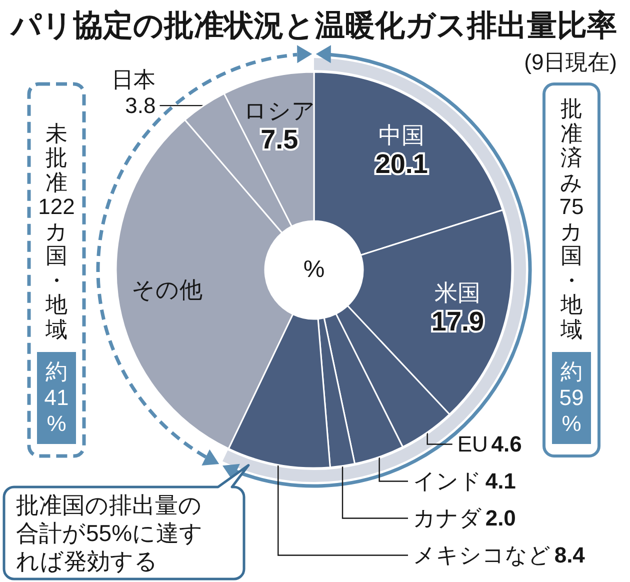 The image size is (630, 582). What do you see at coordinates (500, 518) in the screenshot?
I see `data-label: 2.0` at bounding box center [500, 518].